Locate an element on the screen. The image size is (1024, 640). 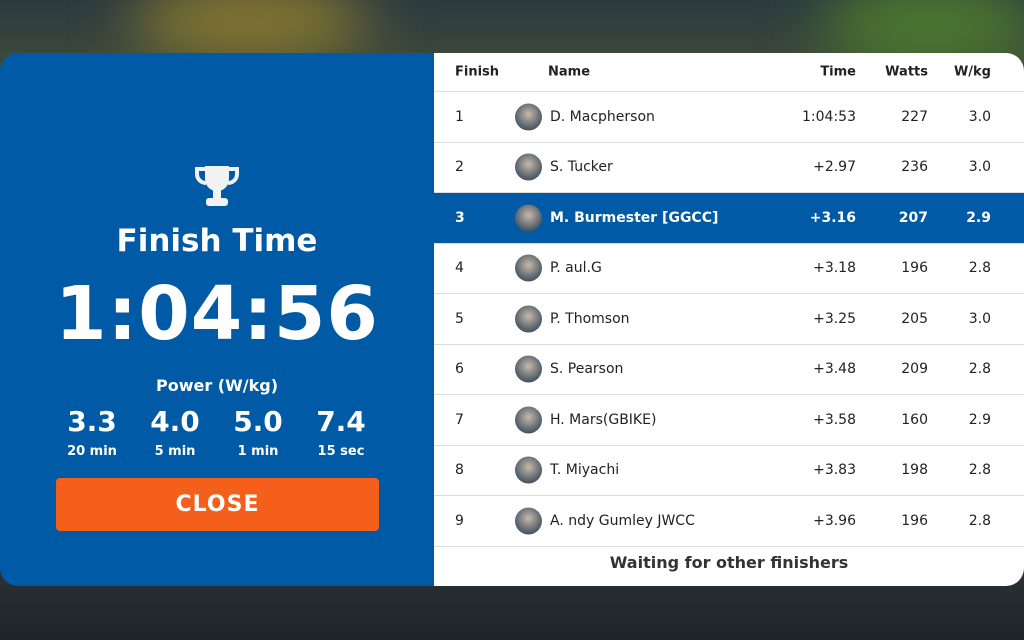
rider-watts: 205 is located at coordinates (914, 318).